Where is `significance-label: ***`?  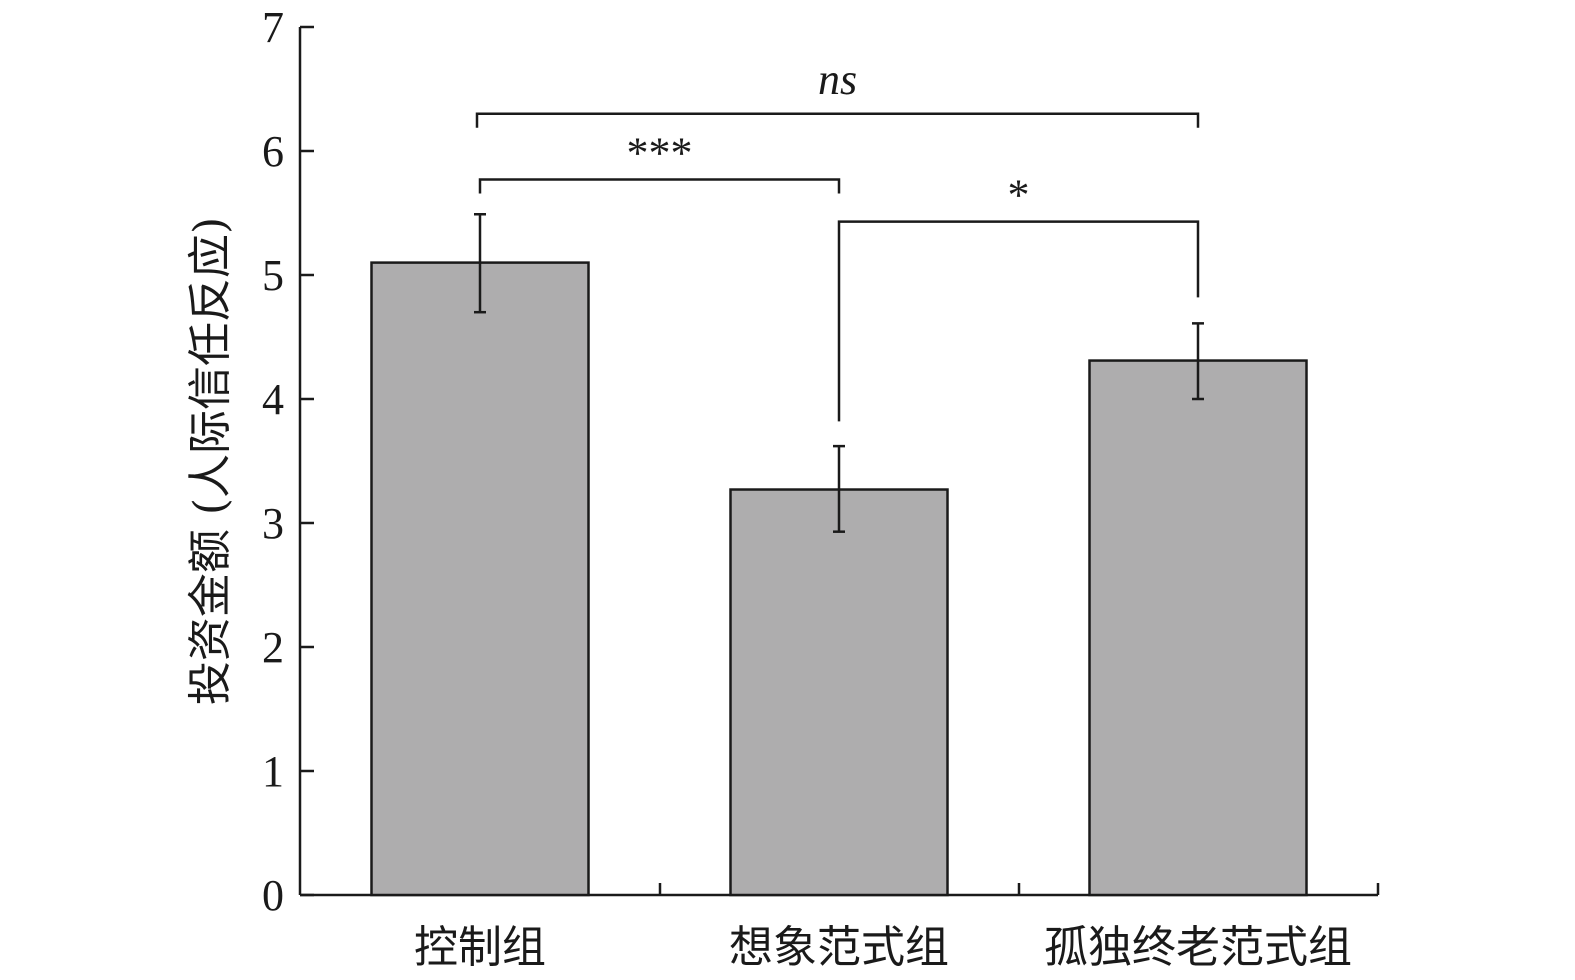
significance-label: *** is located at coordinates (660, 153).